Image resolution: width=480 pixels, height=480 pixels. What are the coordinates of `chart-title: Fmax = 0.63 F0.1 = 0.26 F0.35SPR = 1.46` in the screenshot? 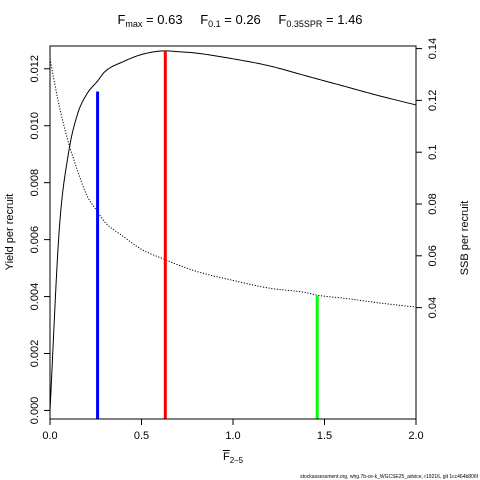 It's located at (240, 20).